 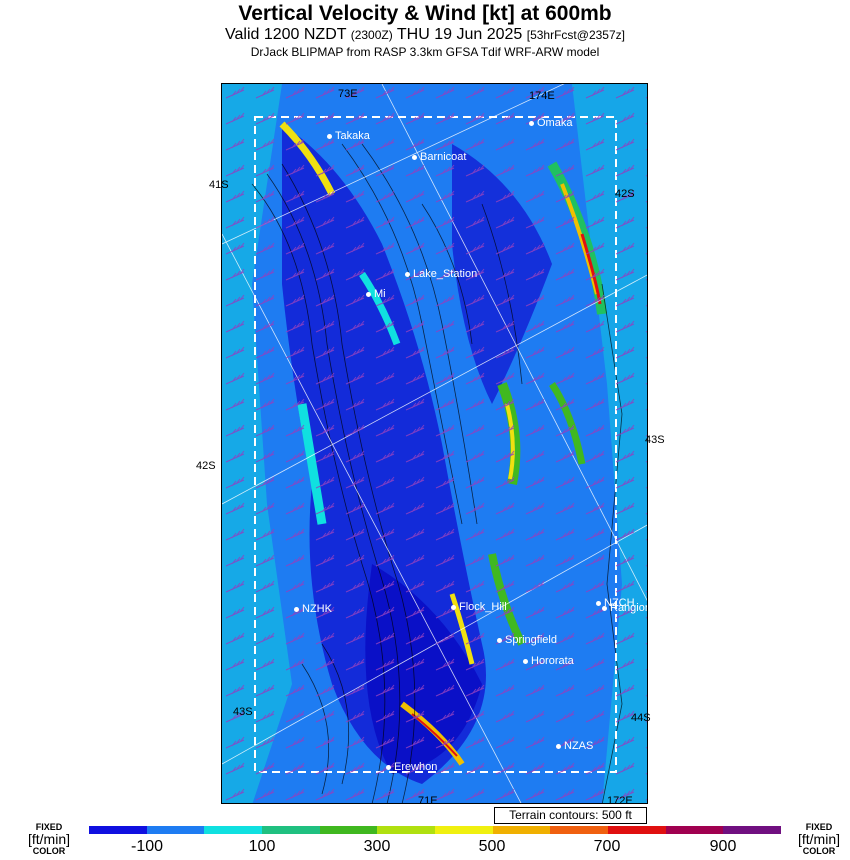 I want to click on place-rangiora: Rangiora, so click(x=624, y=608).